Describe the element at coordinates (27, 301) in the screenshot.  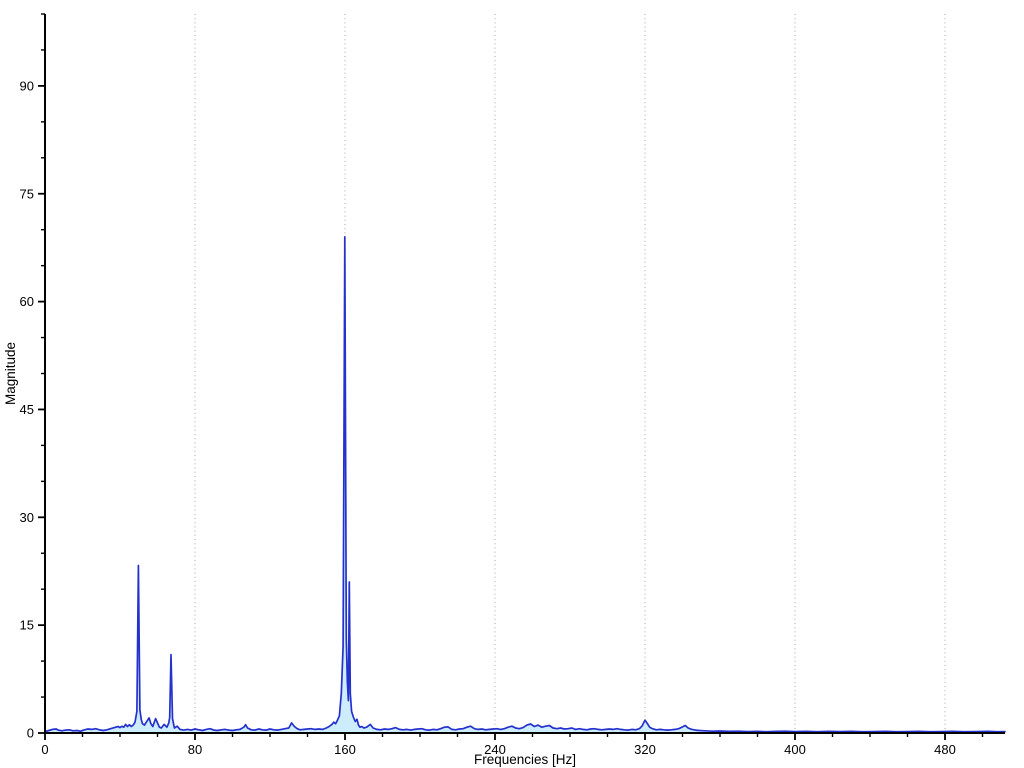
I see `y-tick-label: 60` at that location.